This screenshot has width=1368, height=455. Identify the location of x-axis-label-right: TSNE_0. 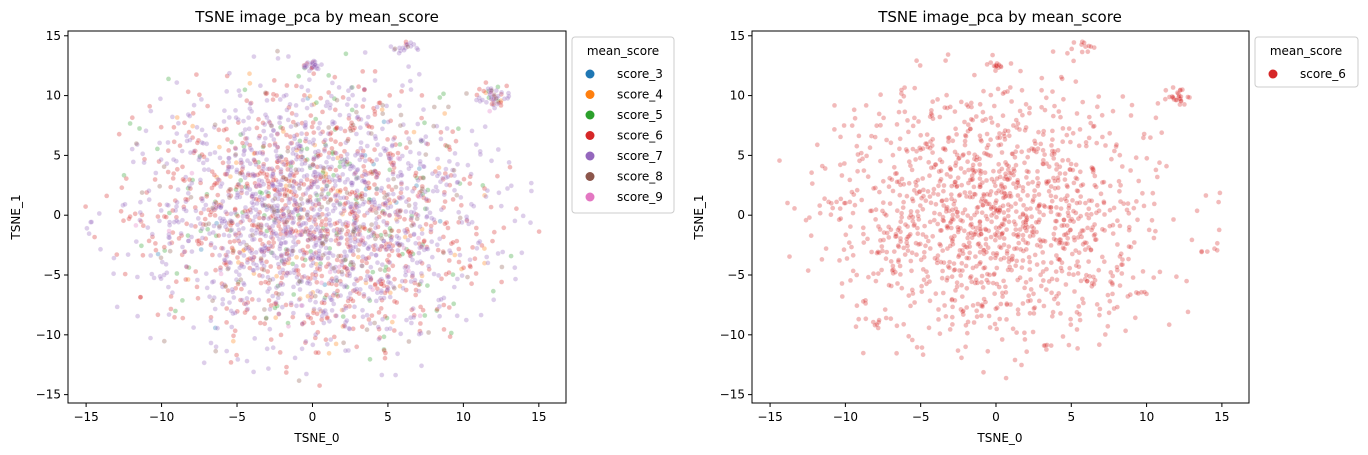
(999, 438).